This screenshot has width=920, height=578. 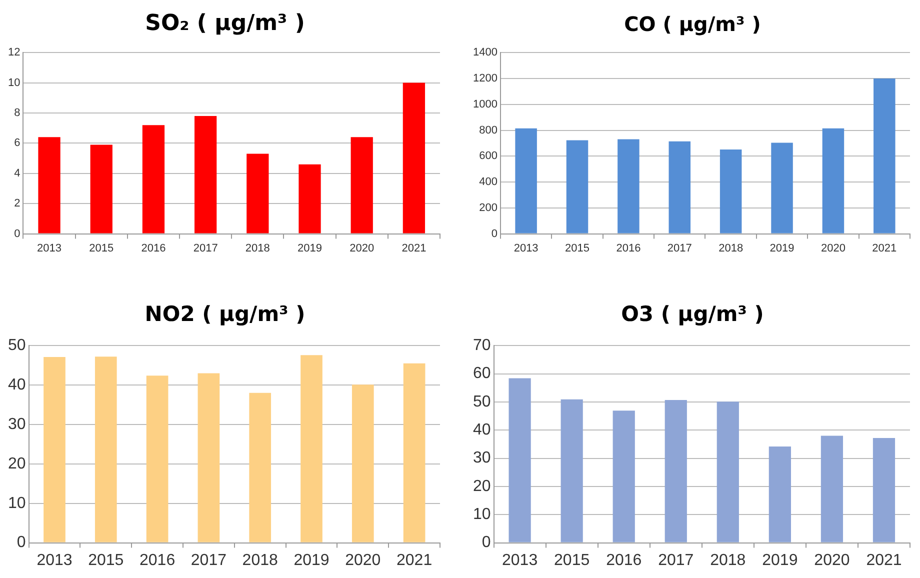 What do you see at coordinates (692, 314) in the screenshot?
I see `chart-title: O3 ( µg/m³ )` at bounding box center [692, 314].